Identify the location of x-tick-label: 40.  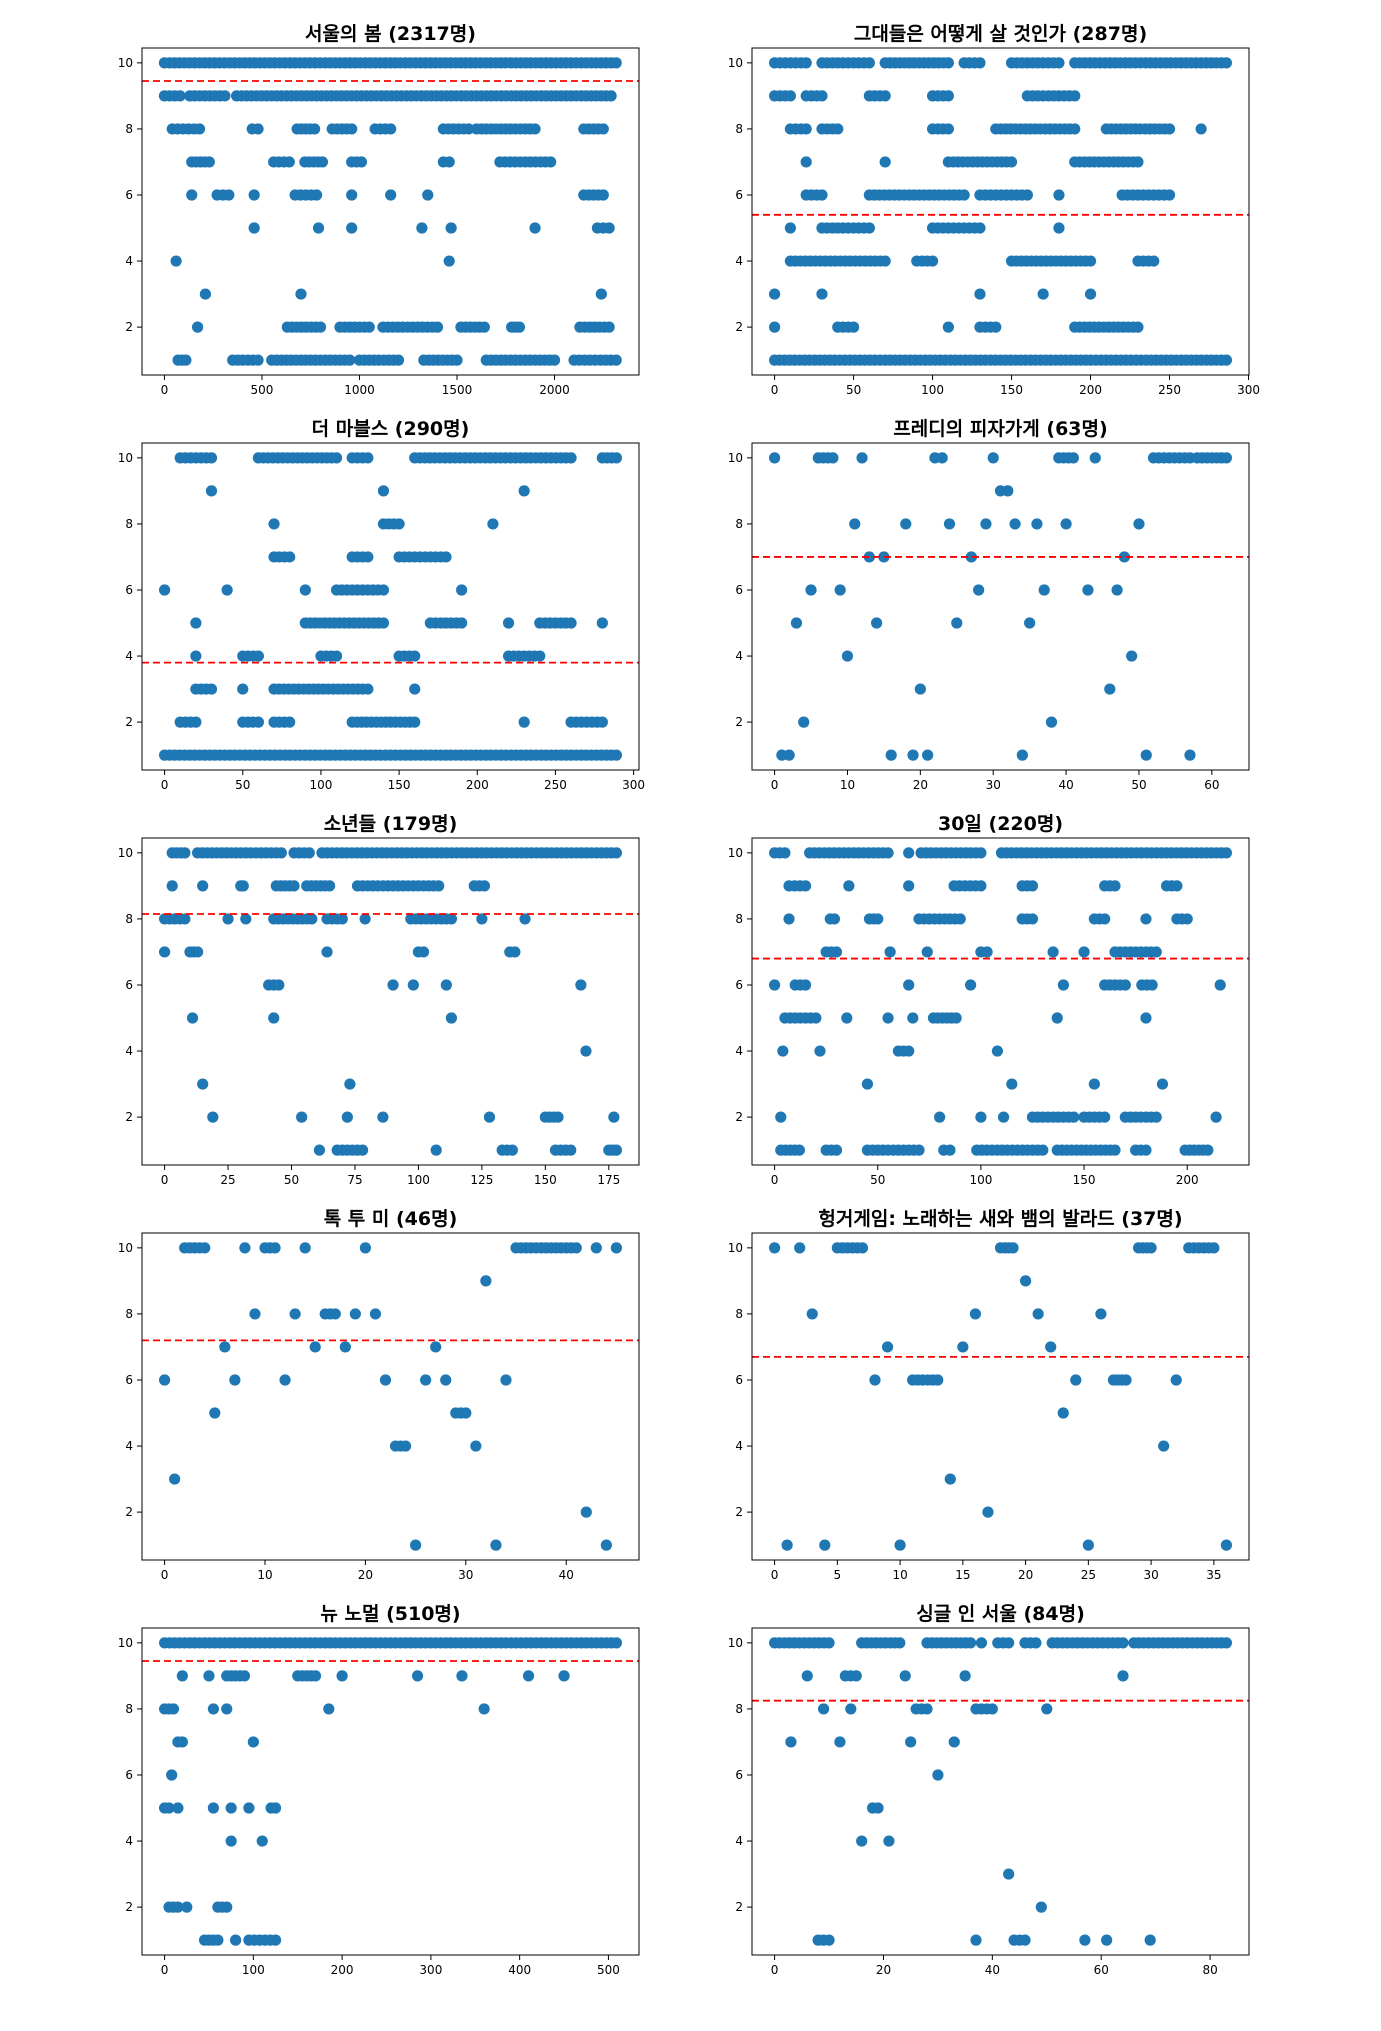
(992, 1970).